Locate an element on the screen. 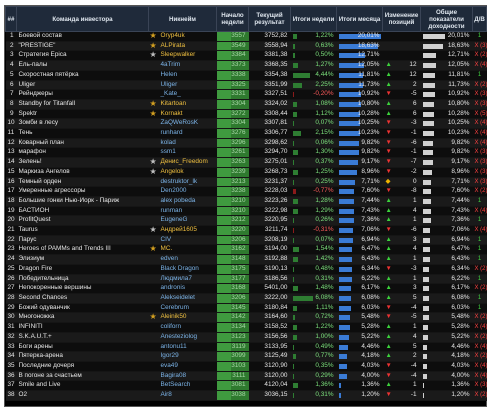 This screenshot has width=490, height=410. position-change-cell: ▼ -5 is located at coordinates (401, 318).